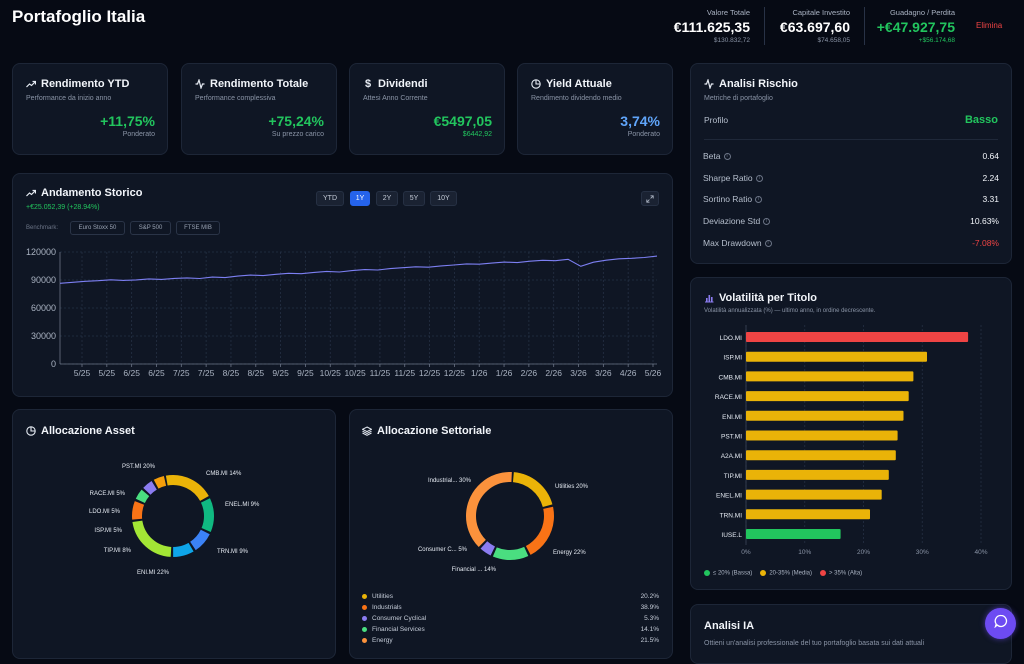 This screenshot has width=1024, height=664. Describe the element at coordinates (367, 431) in the screenshot. I see `layers-icon` at that location.